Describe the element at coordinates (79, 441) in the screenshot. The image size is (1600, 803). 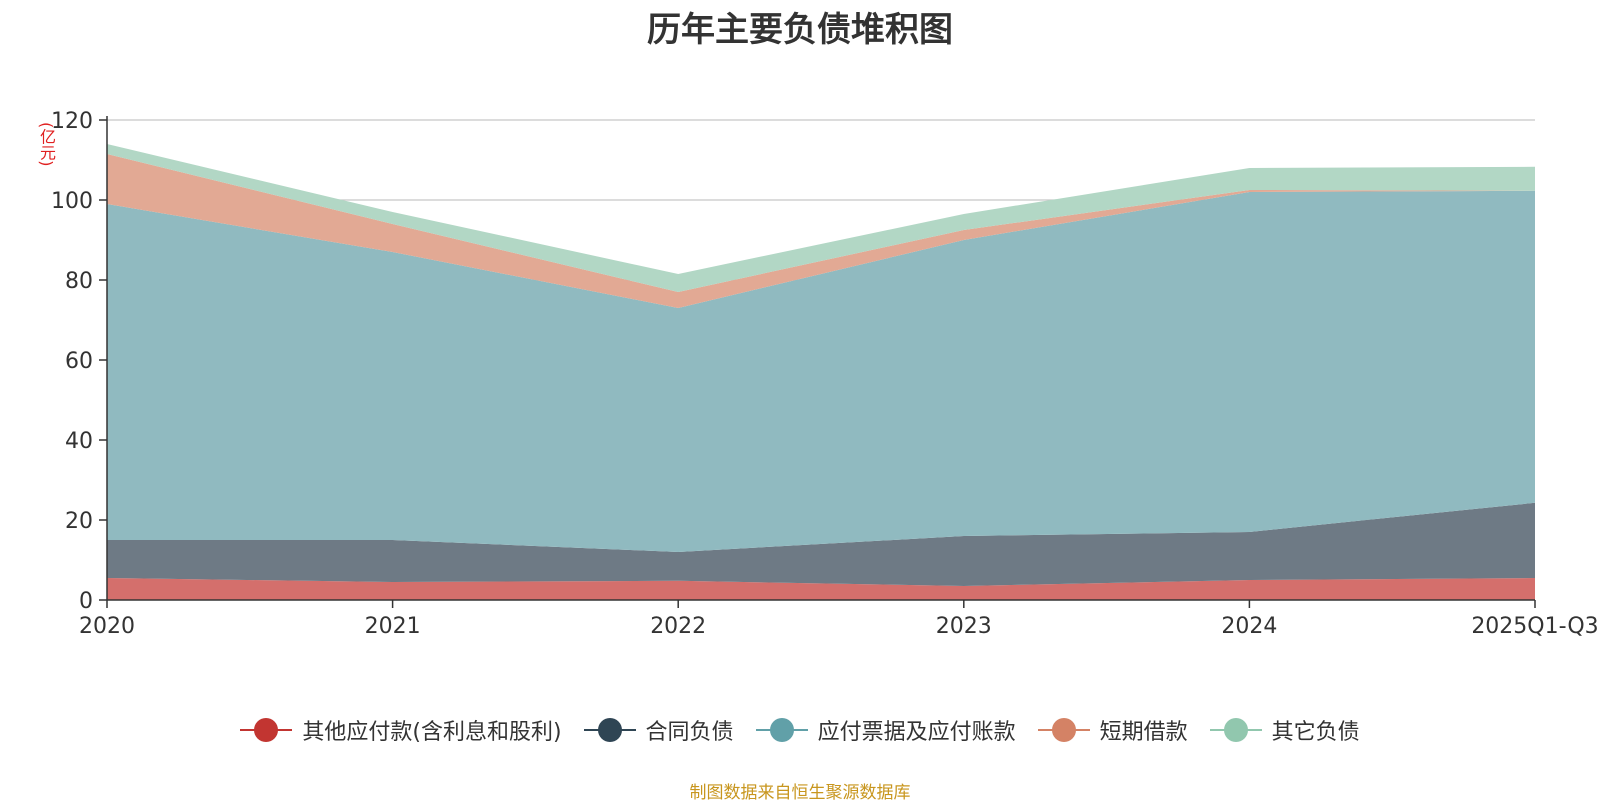
I see `y-tick-label: 40` at that location.